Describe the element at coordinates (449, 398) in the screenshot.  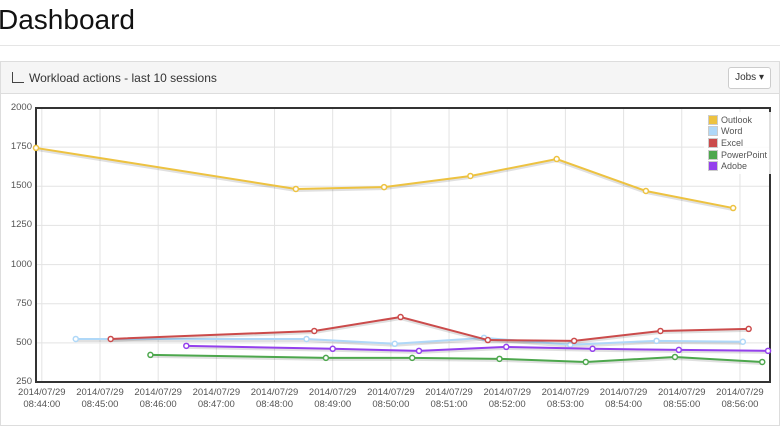
I see `x-tick-label: 2014/07/29 08:51:00` at that location.